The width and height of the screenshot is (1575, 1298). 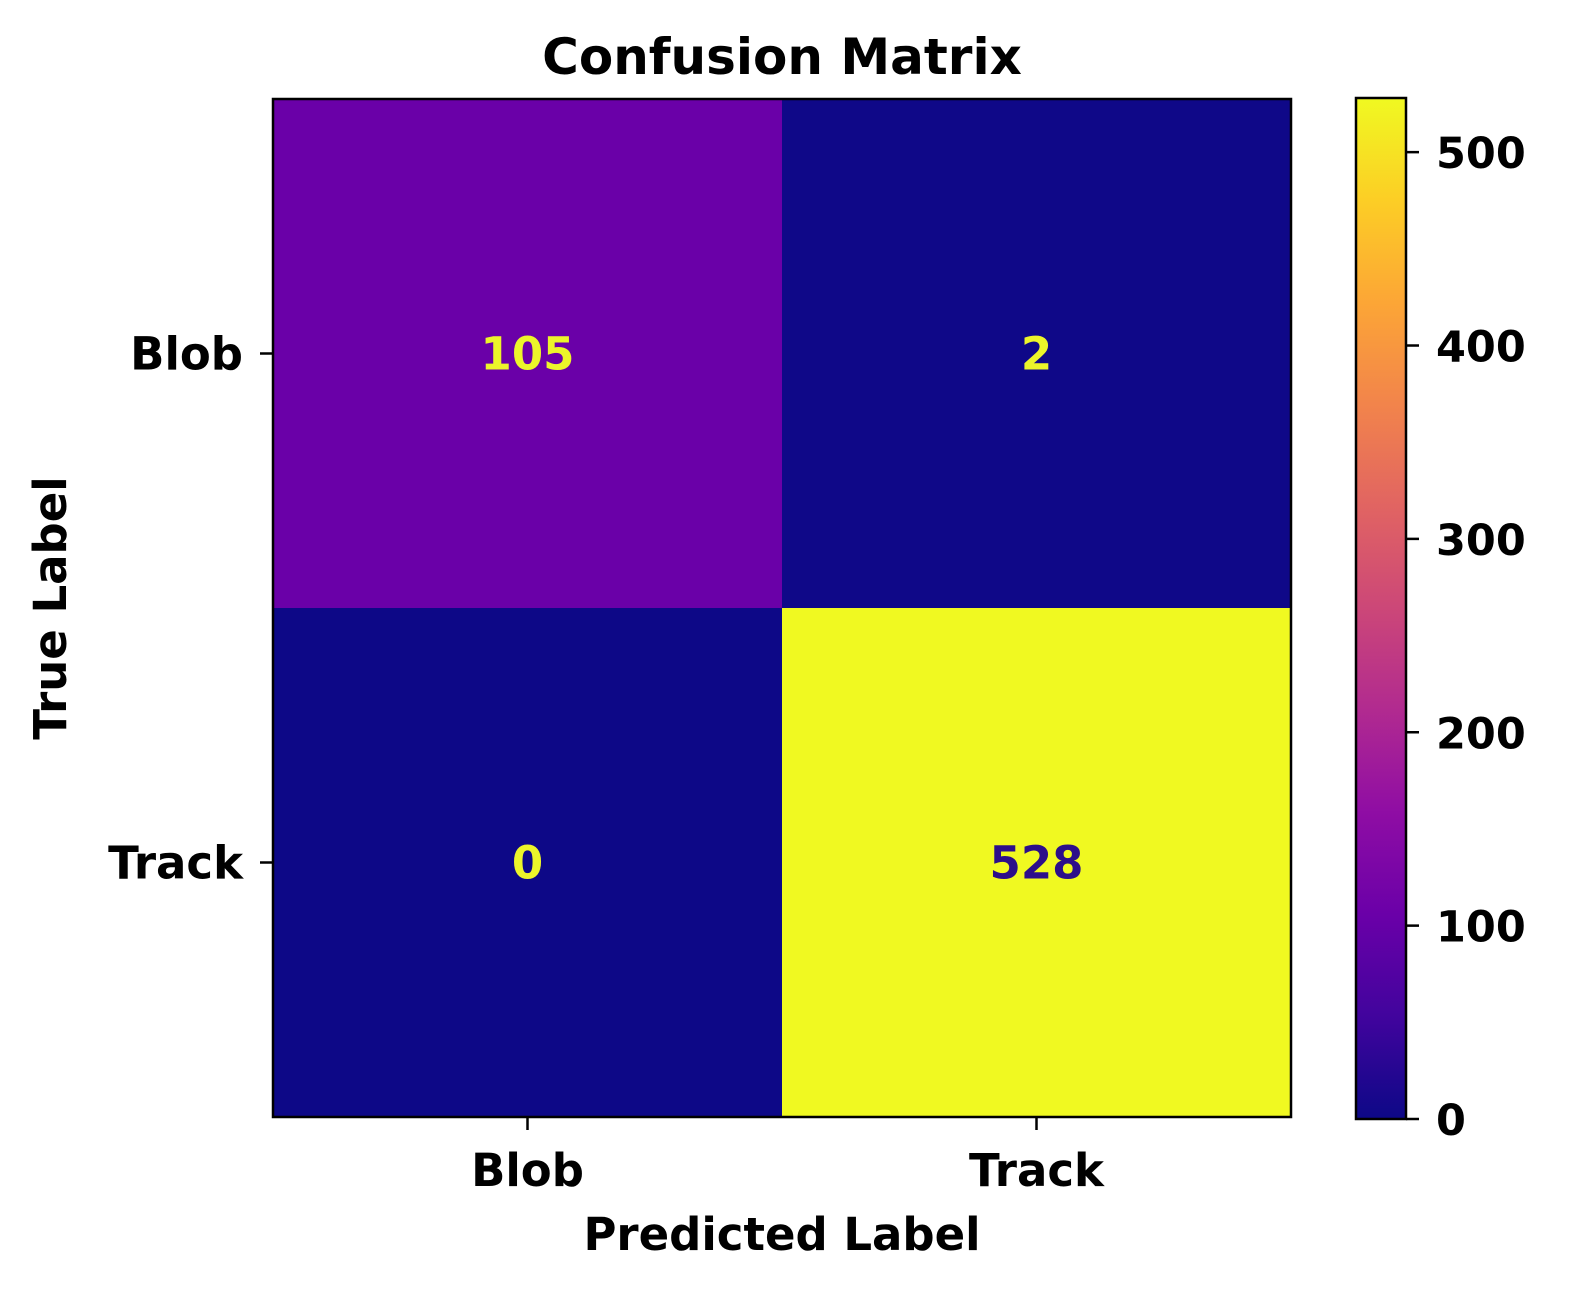 I want to click on colorbar-tick-label: 0, so click(x=1451, y=1121).